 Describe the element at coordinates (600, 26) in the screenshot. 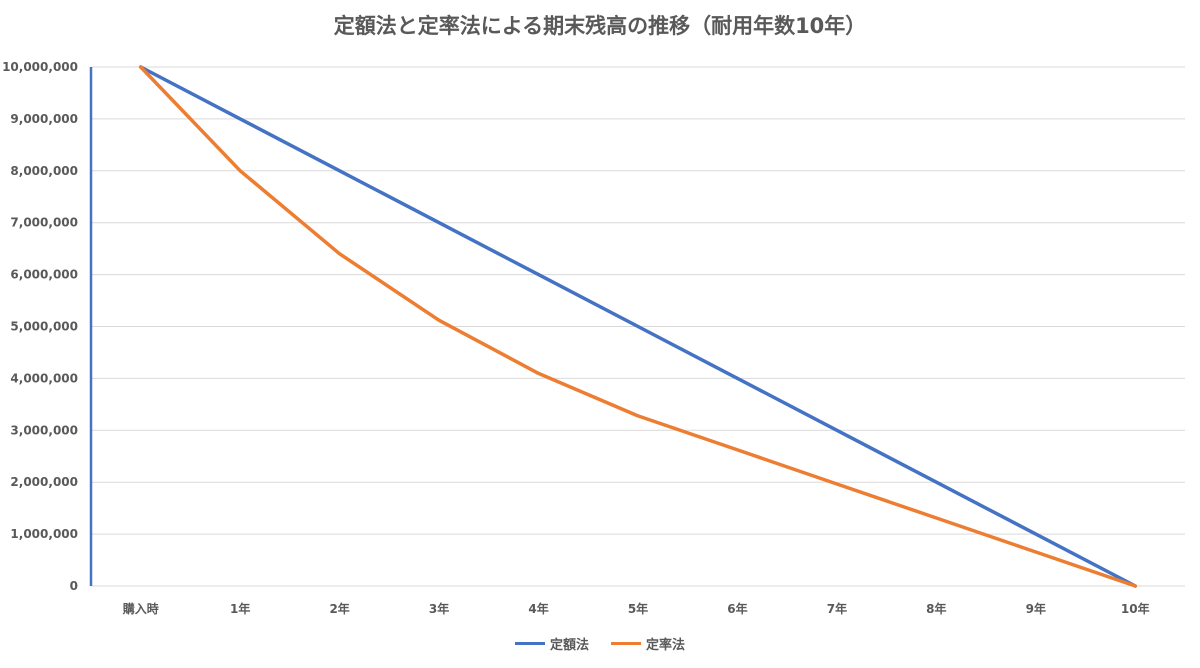

I see `chart-title: 定額法と定率法による期末残高の推移（耐用年数10年）` at that location.